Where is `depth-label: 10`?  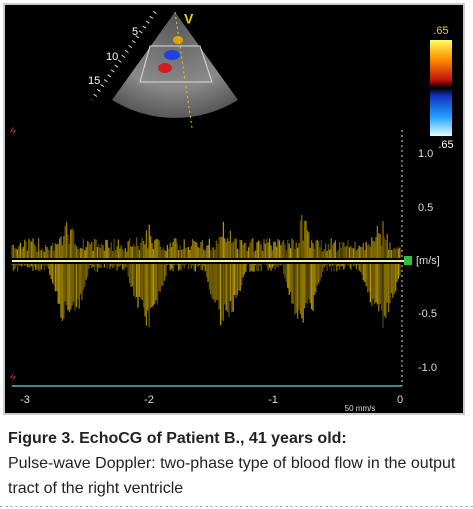 depth-label: 10 is located at coordinates (112, 57).